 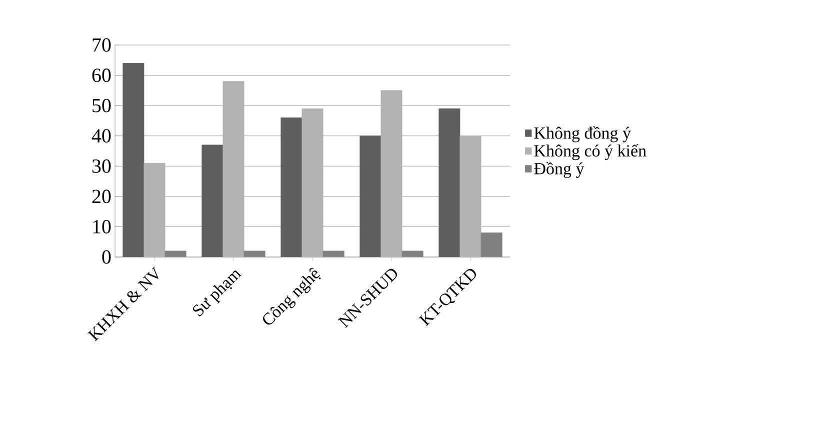 What do you see at coordinates (101, 75) in the screenshot?
I see `y-tick-label: 60` at bounding box center [101, 75].